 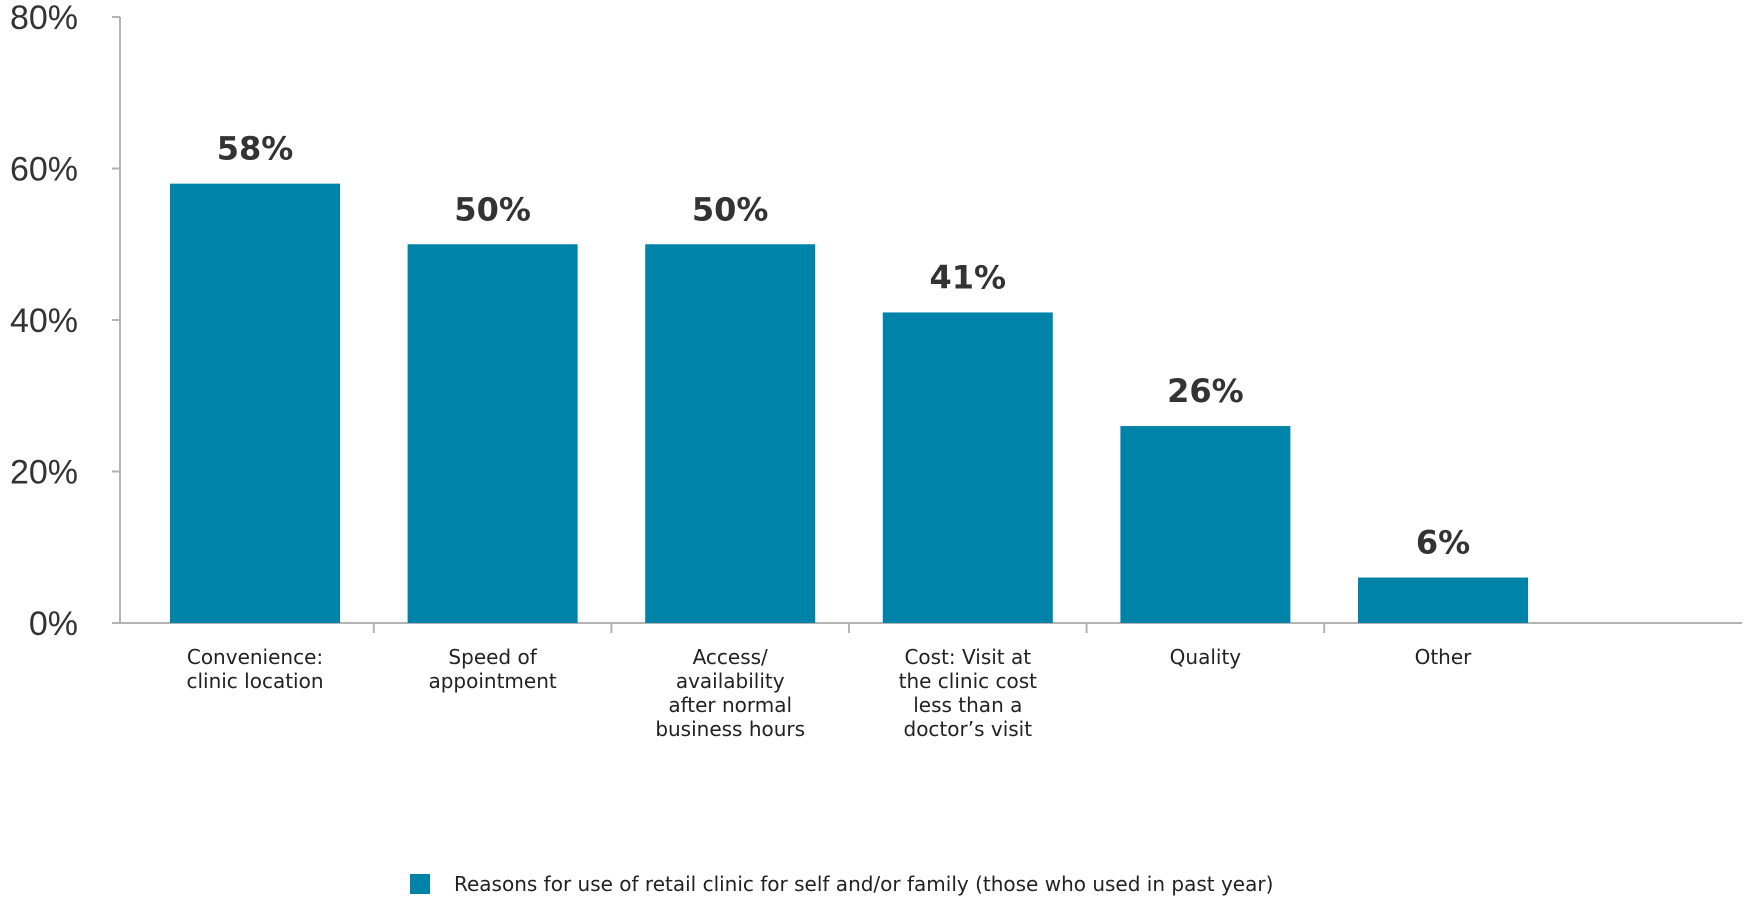 I want to click on category-label-line: Convenience:, so click(x=255, y=657).